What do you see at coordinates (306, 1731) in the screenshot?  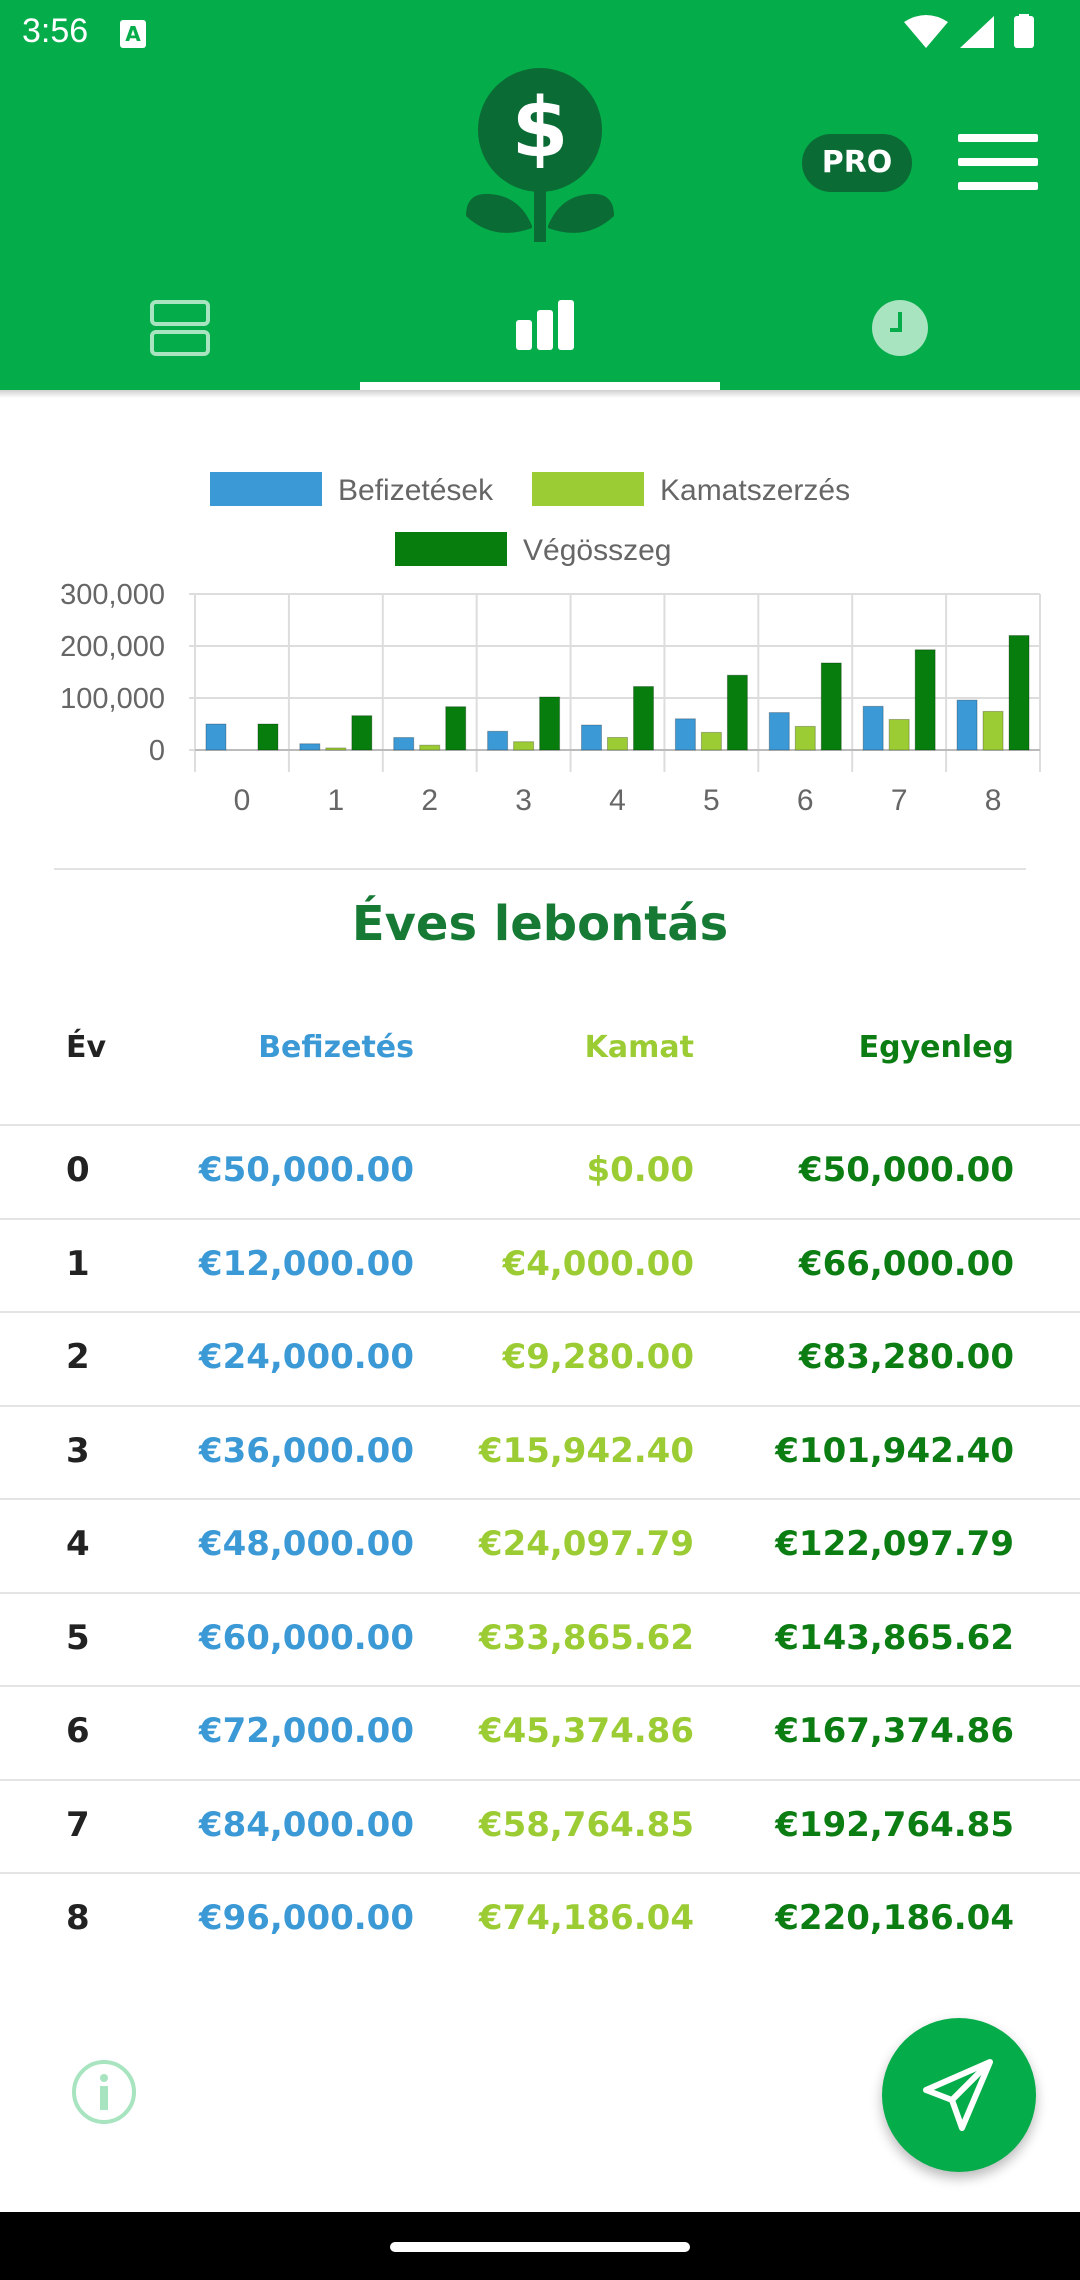 I see `payment-cell: €72,000.00` at bounding box center [306, 1731].